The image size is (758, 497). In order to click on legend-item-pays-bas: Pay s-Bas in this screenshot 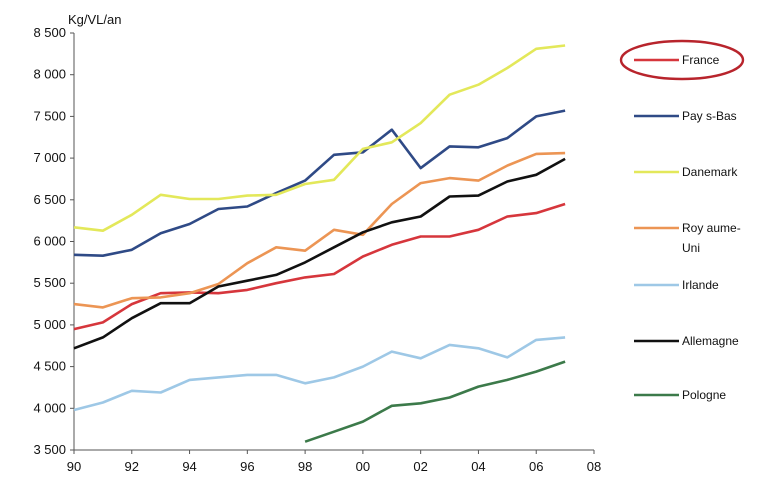, I will do `click(685, 116)`.